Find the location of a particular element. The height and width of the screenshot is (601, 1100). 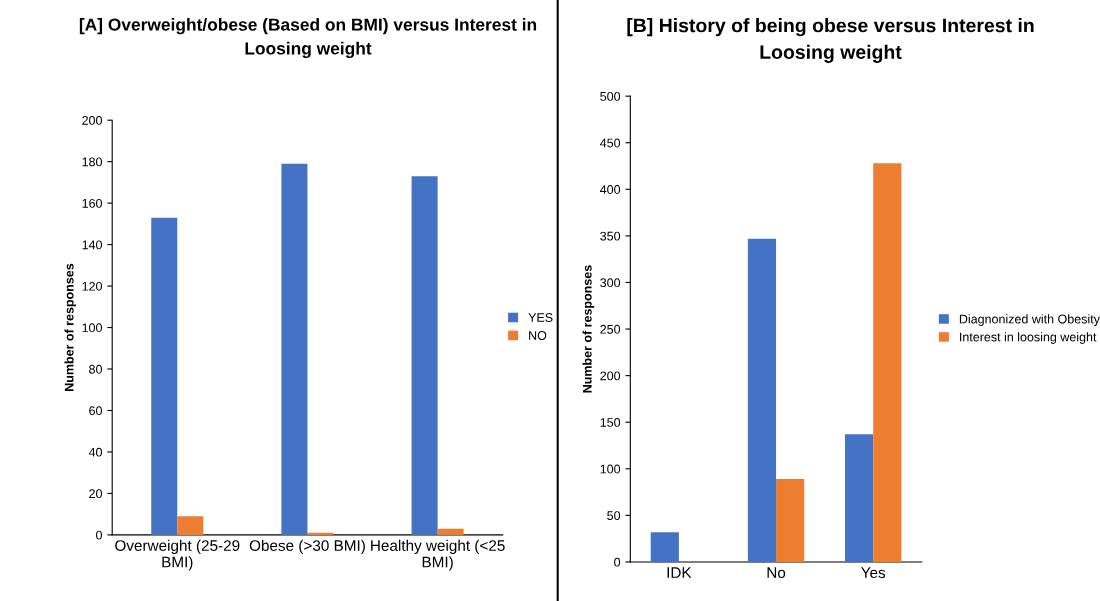

x-tick-label: IDK is located at coordinates (679, 572).